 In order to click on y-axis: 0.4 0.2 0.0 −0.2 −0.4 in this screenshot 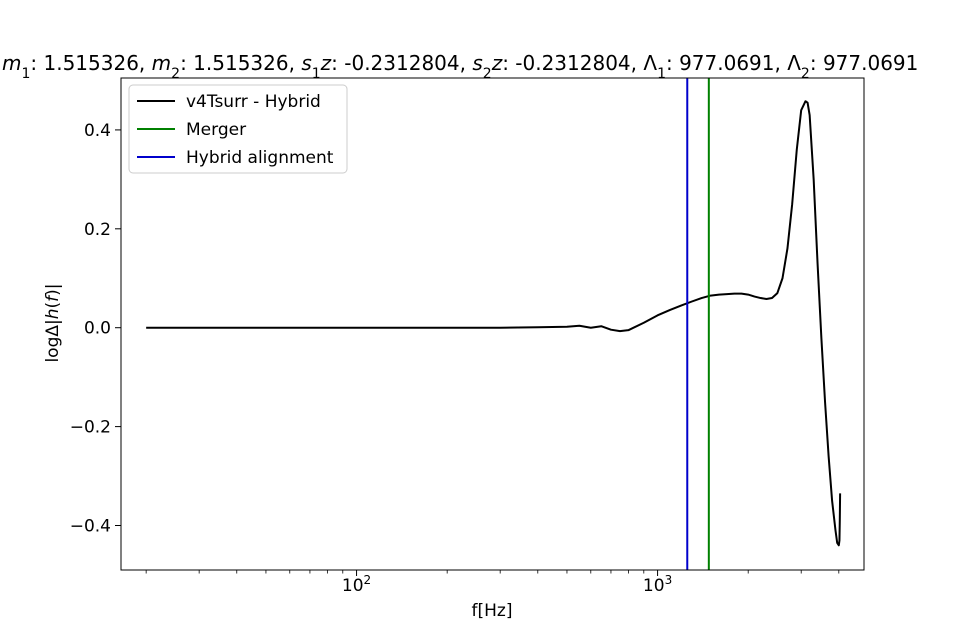, I will do `click(95, 328)`.